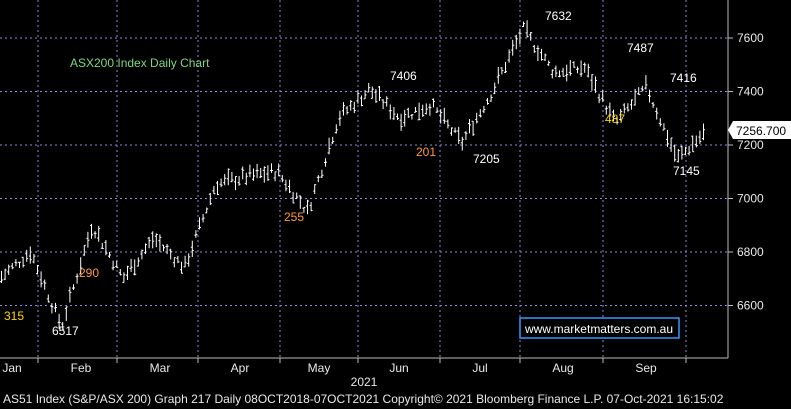 This screenshot has width=791, height=409. I want to click on last-price-value: 7256.700, so click(761, 131).